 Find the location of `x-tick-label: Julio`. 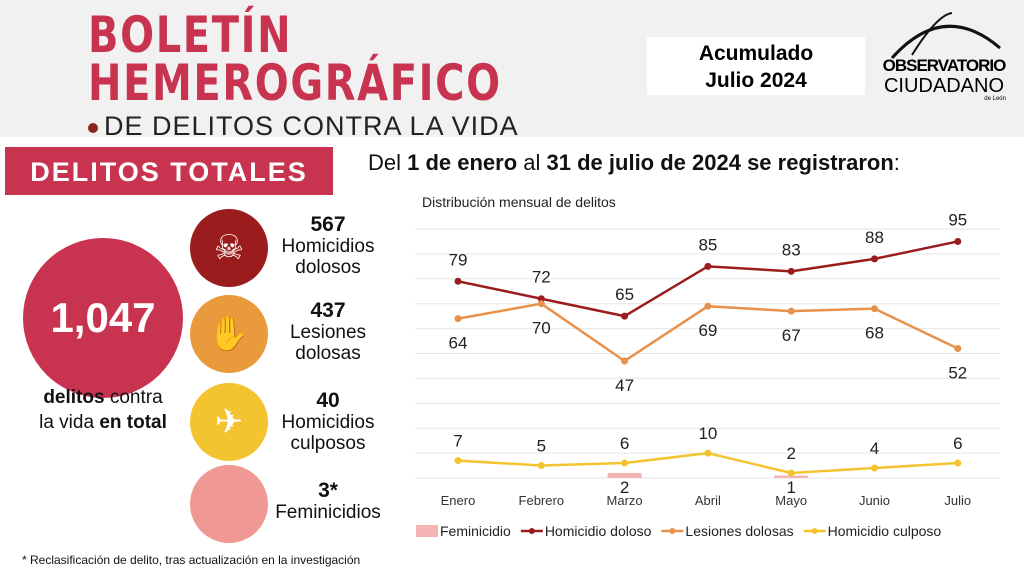

x-tick-label: Julio is located at coordinates (957, 500).